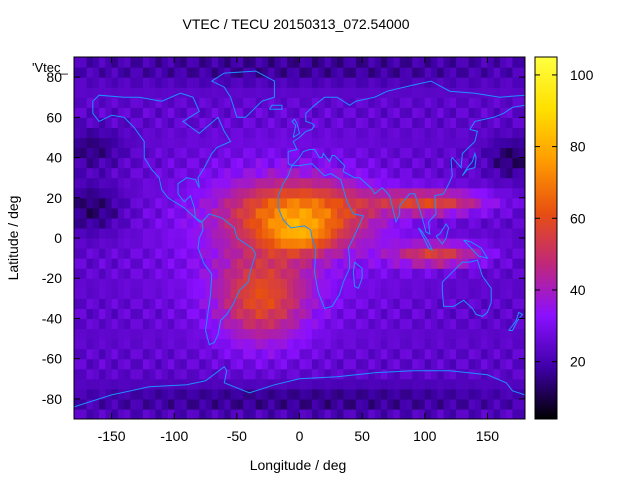  What do you see at coordinates (54, 198) in the screenshot?
I see `y-tick-label: 20` at bounding box center [54, 198].